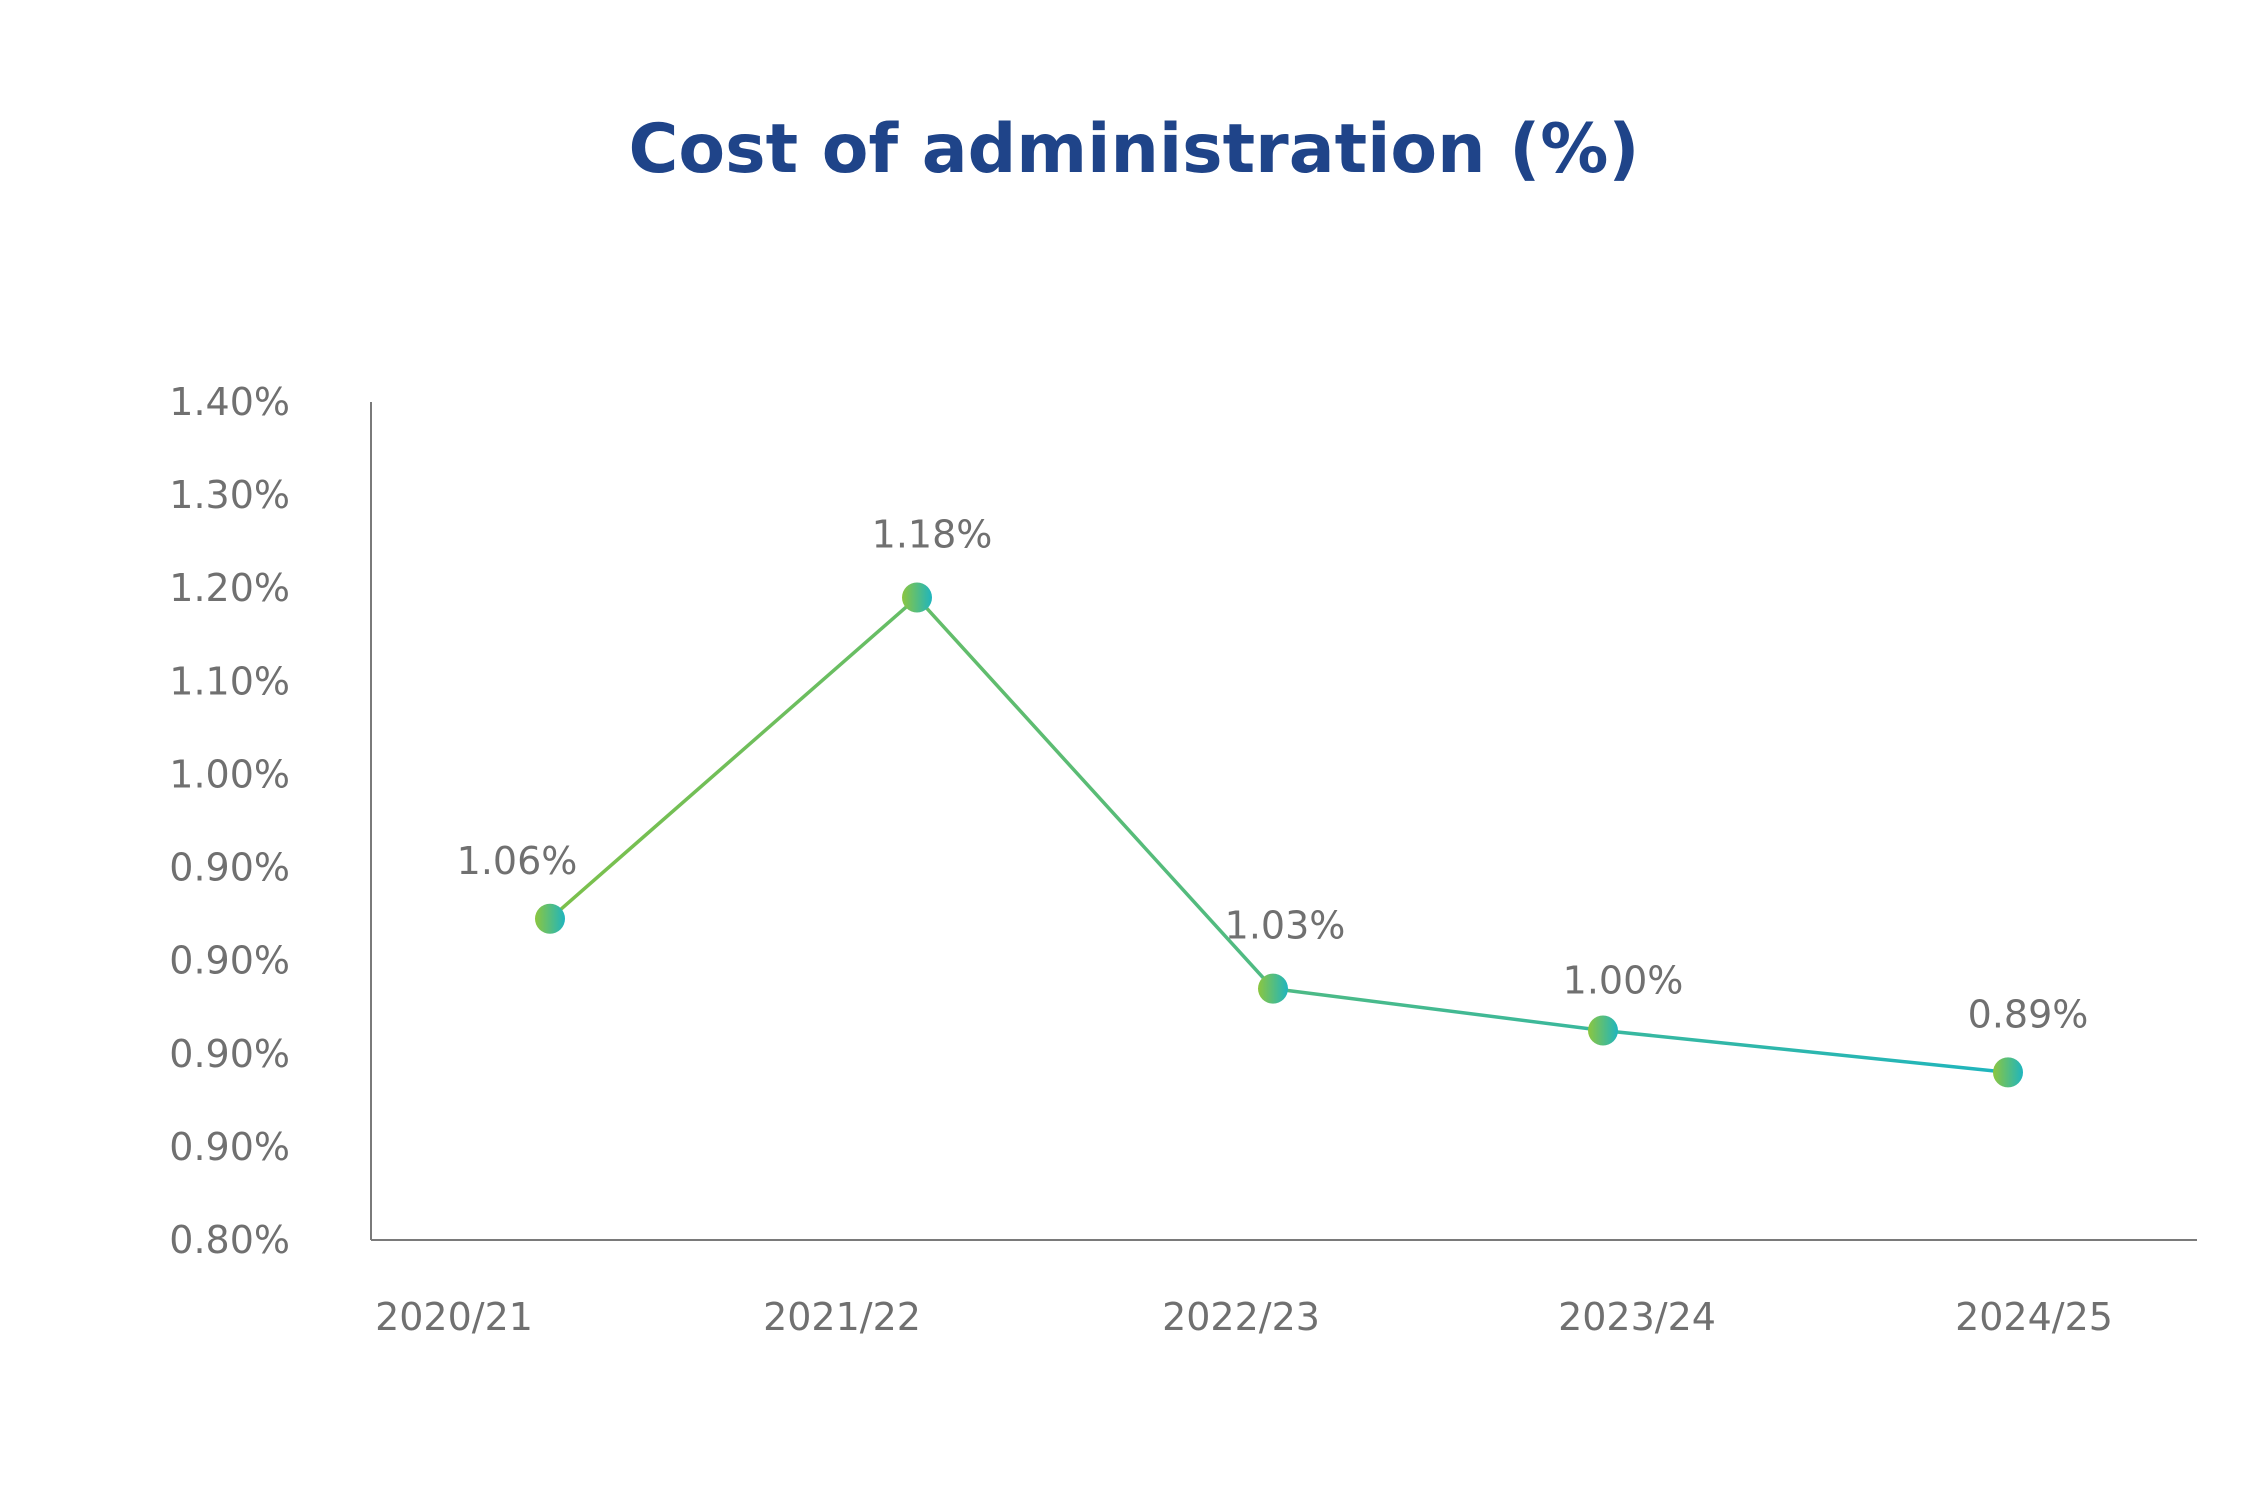  Describe the element at coordinates (2028, 1014) in the screenshot. I see `data-label: 0.89%` at that location.